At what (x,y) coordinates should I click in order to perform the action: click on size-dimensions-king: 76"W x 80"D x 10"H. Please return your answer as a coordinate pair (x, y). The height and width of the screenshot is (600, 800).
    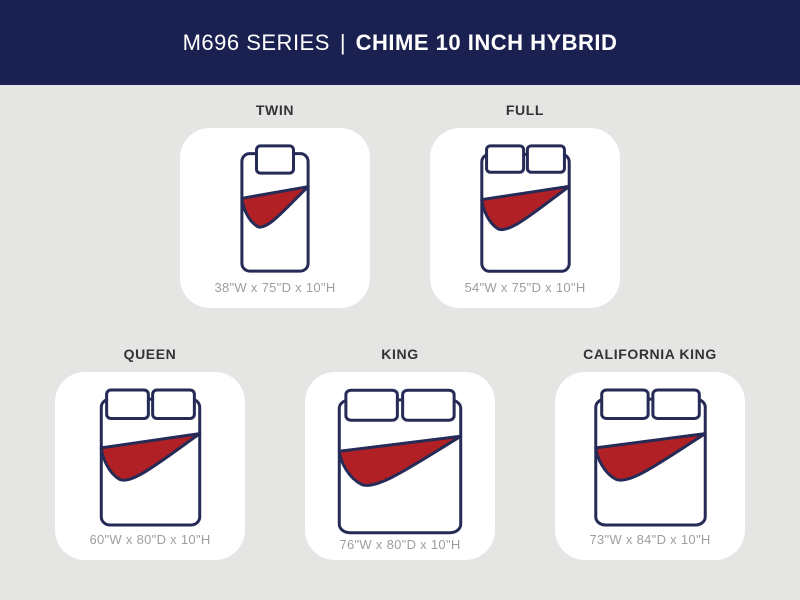
    Looking at the image, I should click on (400, 544).